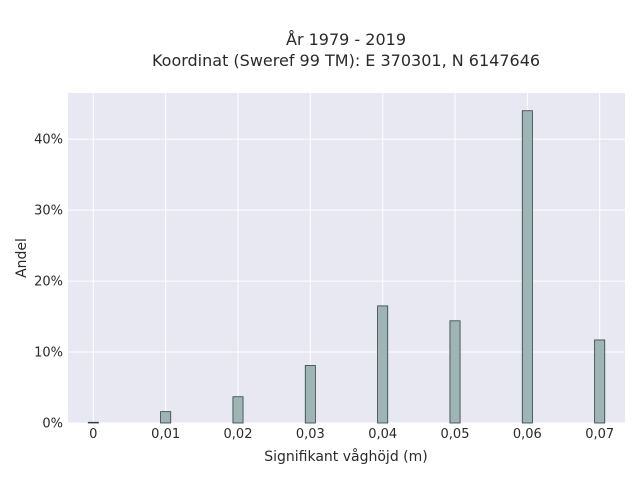 The height and width of the screenshot is (480, 640). What do you see at coordinates (345, 456) in the screenshot?
I see `x-axis-label: Signifikant våghöjd (m)` at bounding box center [345, 456].